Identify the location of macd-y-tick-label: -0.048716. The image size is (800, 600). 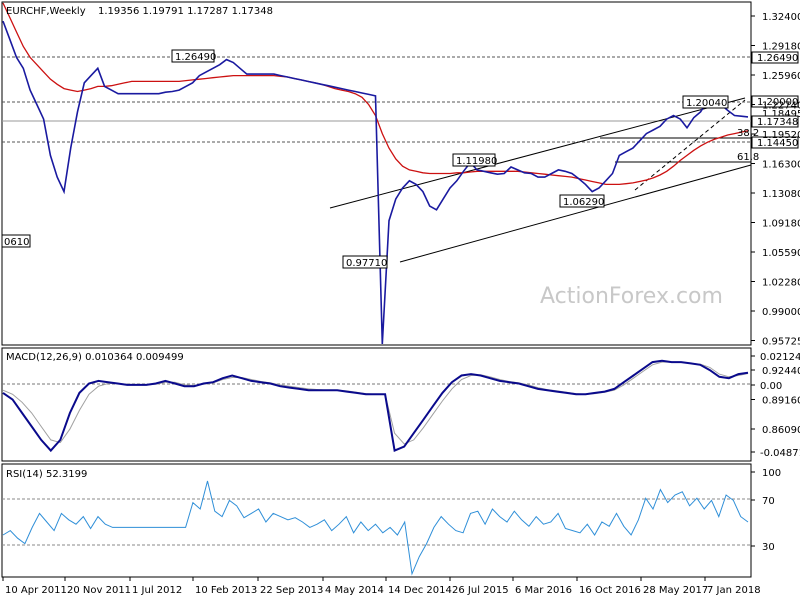
(780, 453).